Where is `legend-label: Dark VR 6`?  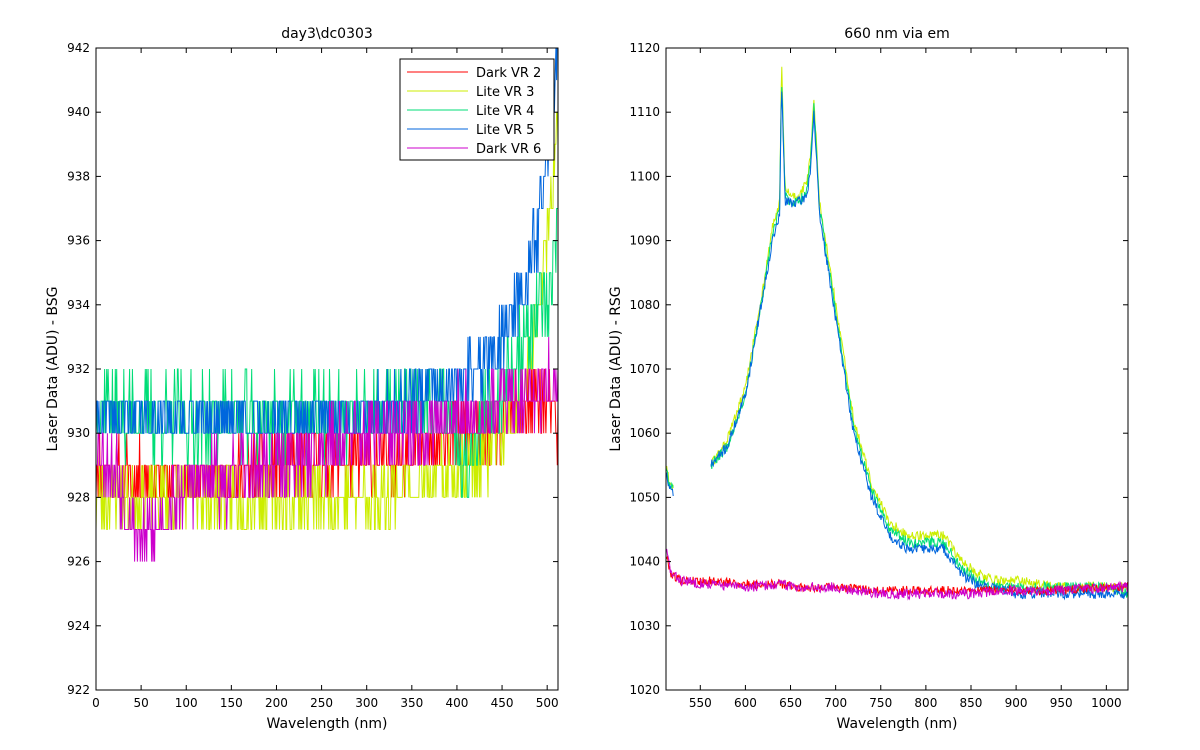 legend-label: Dark VR 6 is located at coordinates (508, 149).